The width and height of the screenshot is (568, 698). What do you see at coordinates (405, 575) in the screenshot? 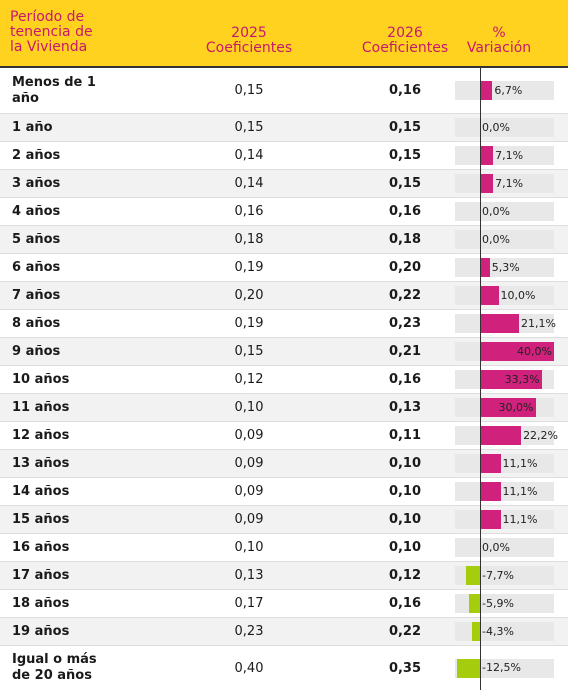
I see `coef-2026-cell: 0,12` at bounding box center [405, 575].